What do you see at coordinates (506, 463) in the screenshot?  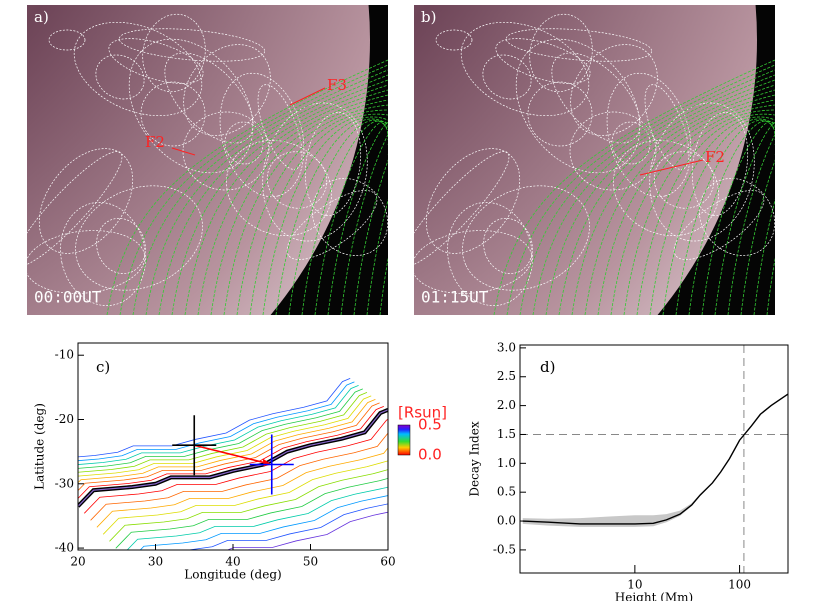 I see `y-tick-label: 1.0` at bounding box center [506, 463].